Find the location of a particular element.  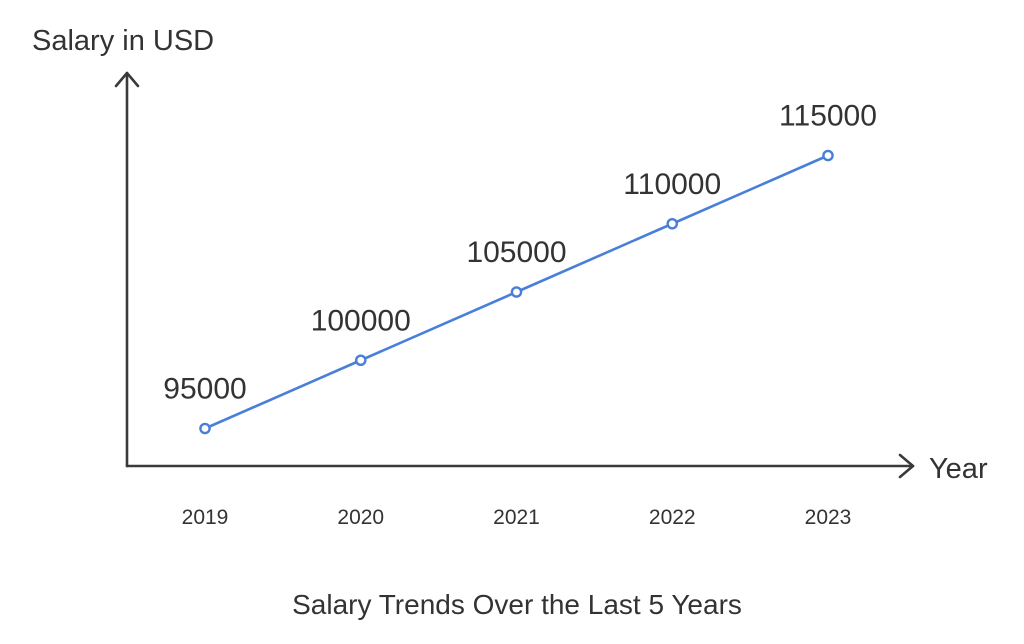

data-point-2020 is located at coordinates (360, 360).